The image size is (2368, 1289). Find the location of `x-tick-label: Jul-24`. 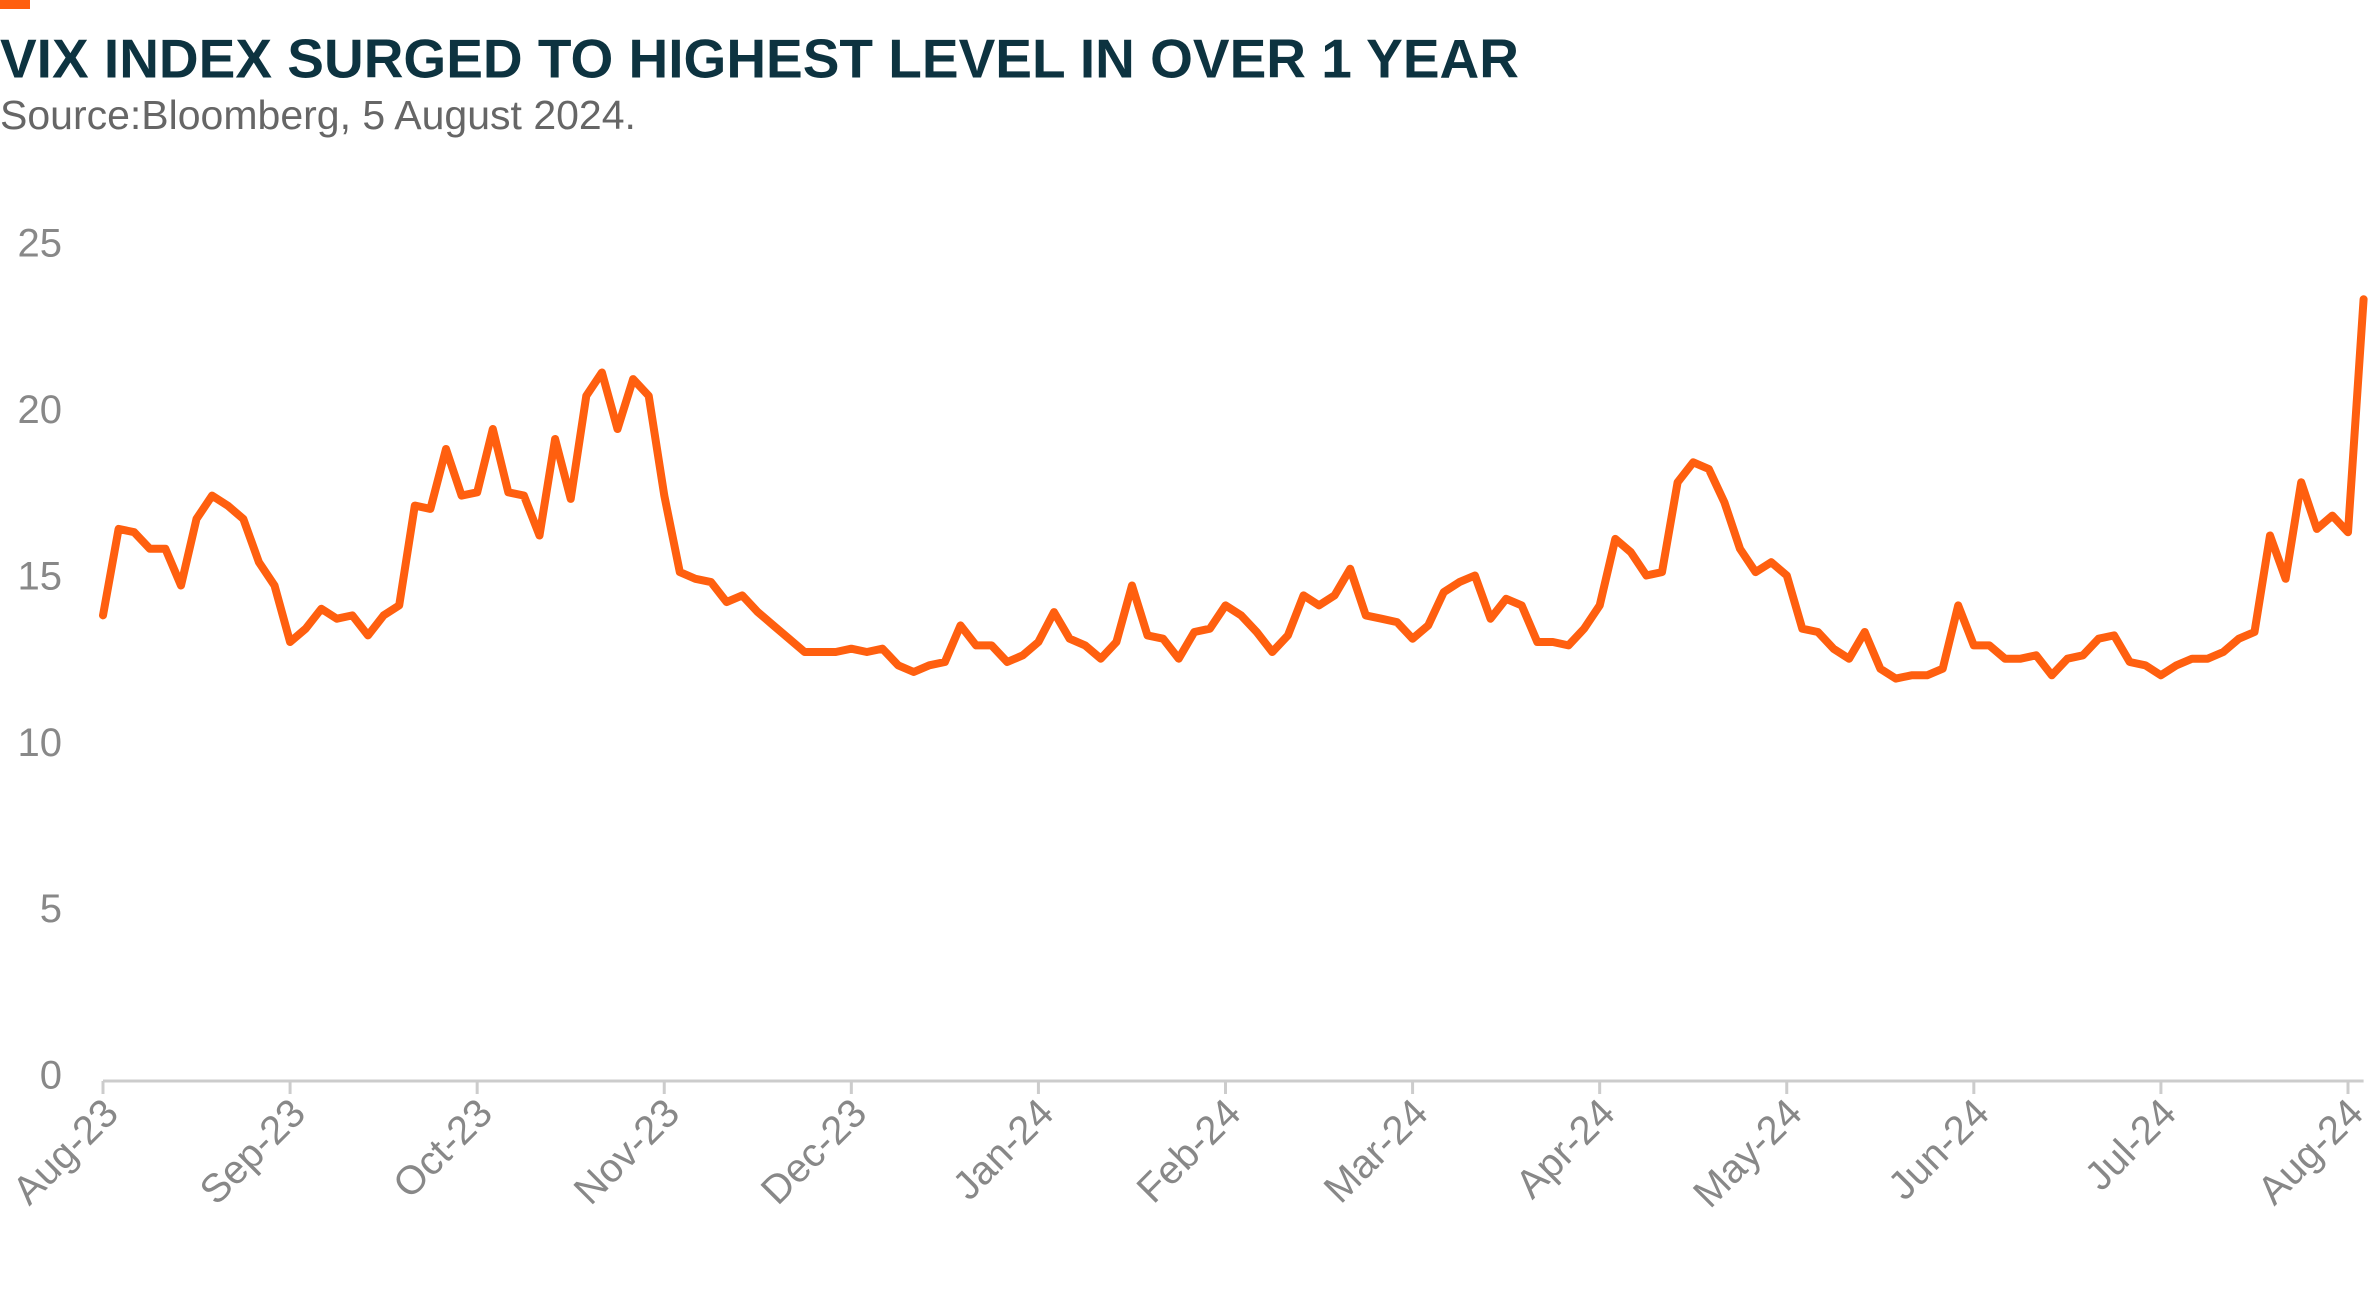

x-tick-label: Jul-24 is located at coordinates (2131, 1145).